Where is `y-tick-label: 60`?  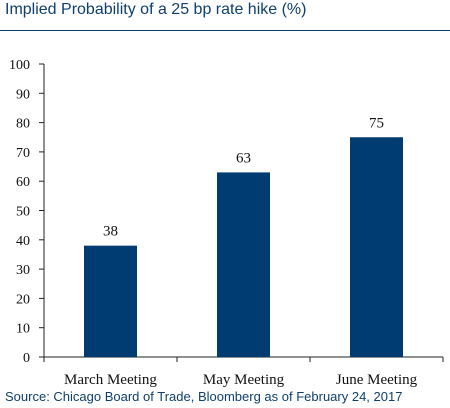
y-tick-label: 60 is located at coordinates (23, 182).